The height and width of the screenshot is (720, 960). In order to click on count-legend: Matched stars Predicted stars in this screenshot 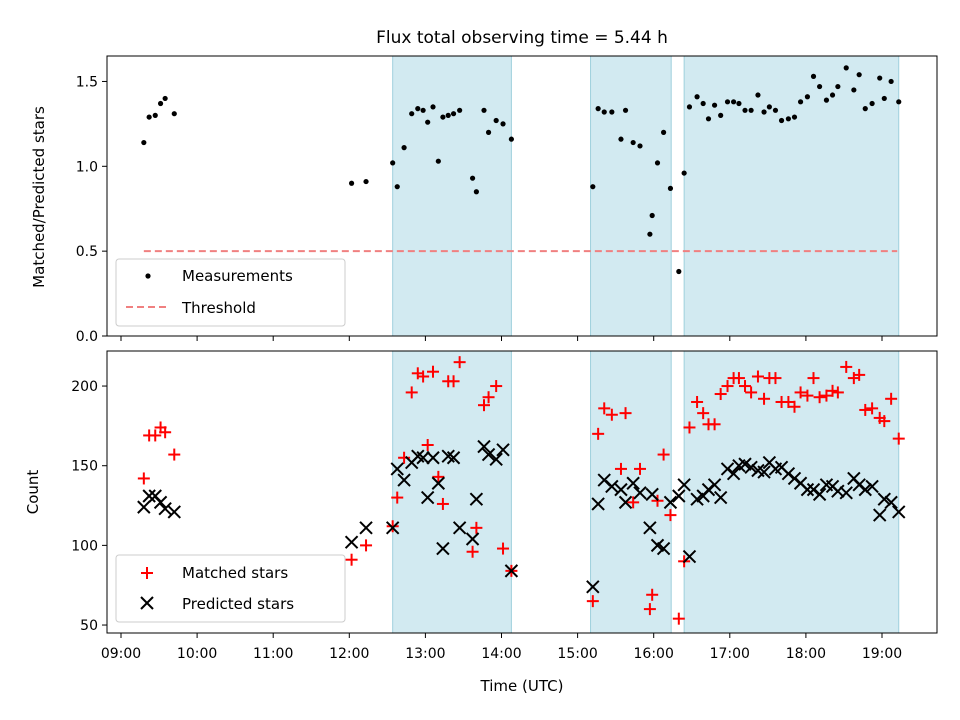, I will do `click(230, 588)`.